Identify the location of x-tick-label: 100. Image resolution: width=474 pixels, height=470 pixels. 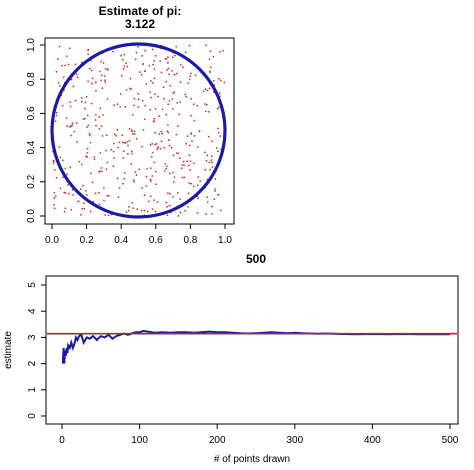
(139, 440).